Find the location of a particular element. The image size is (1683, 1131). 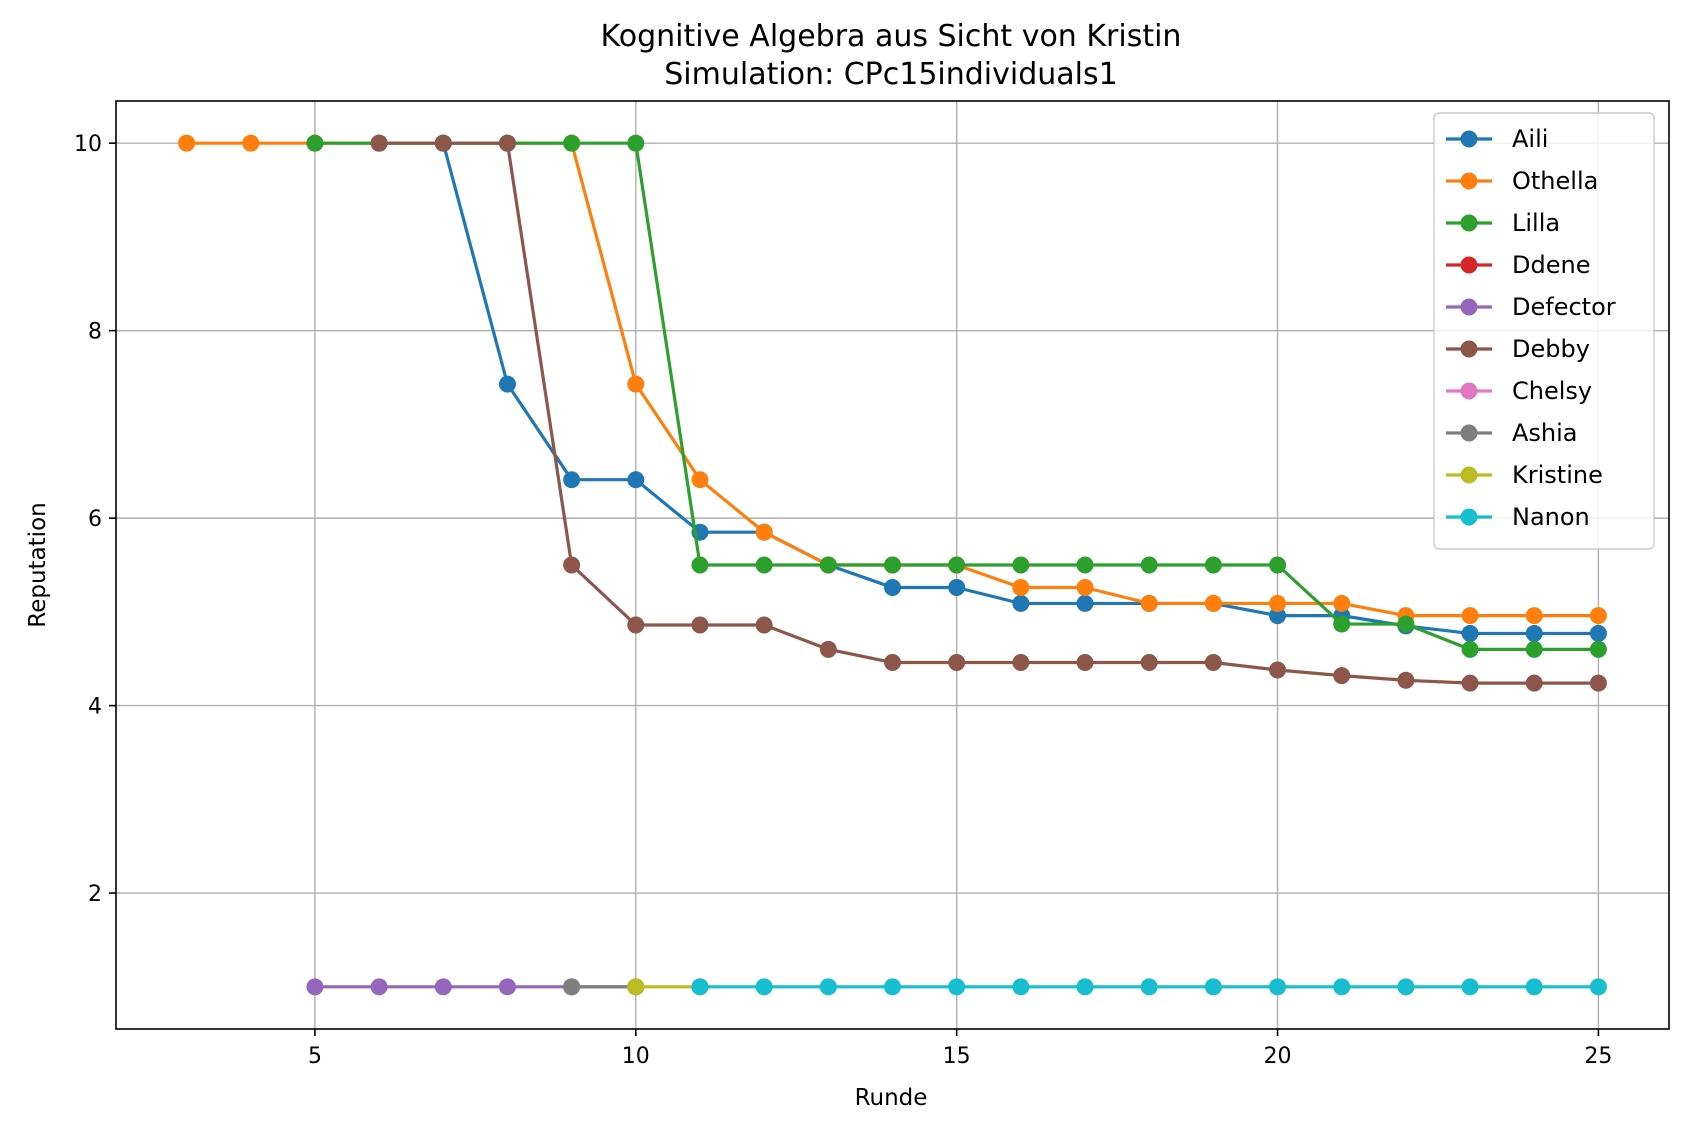

legend-item: Ashia is located at coordinates (1512, 433).